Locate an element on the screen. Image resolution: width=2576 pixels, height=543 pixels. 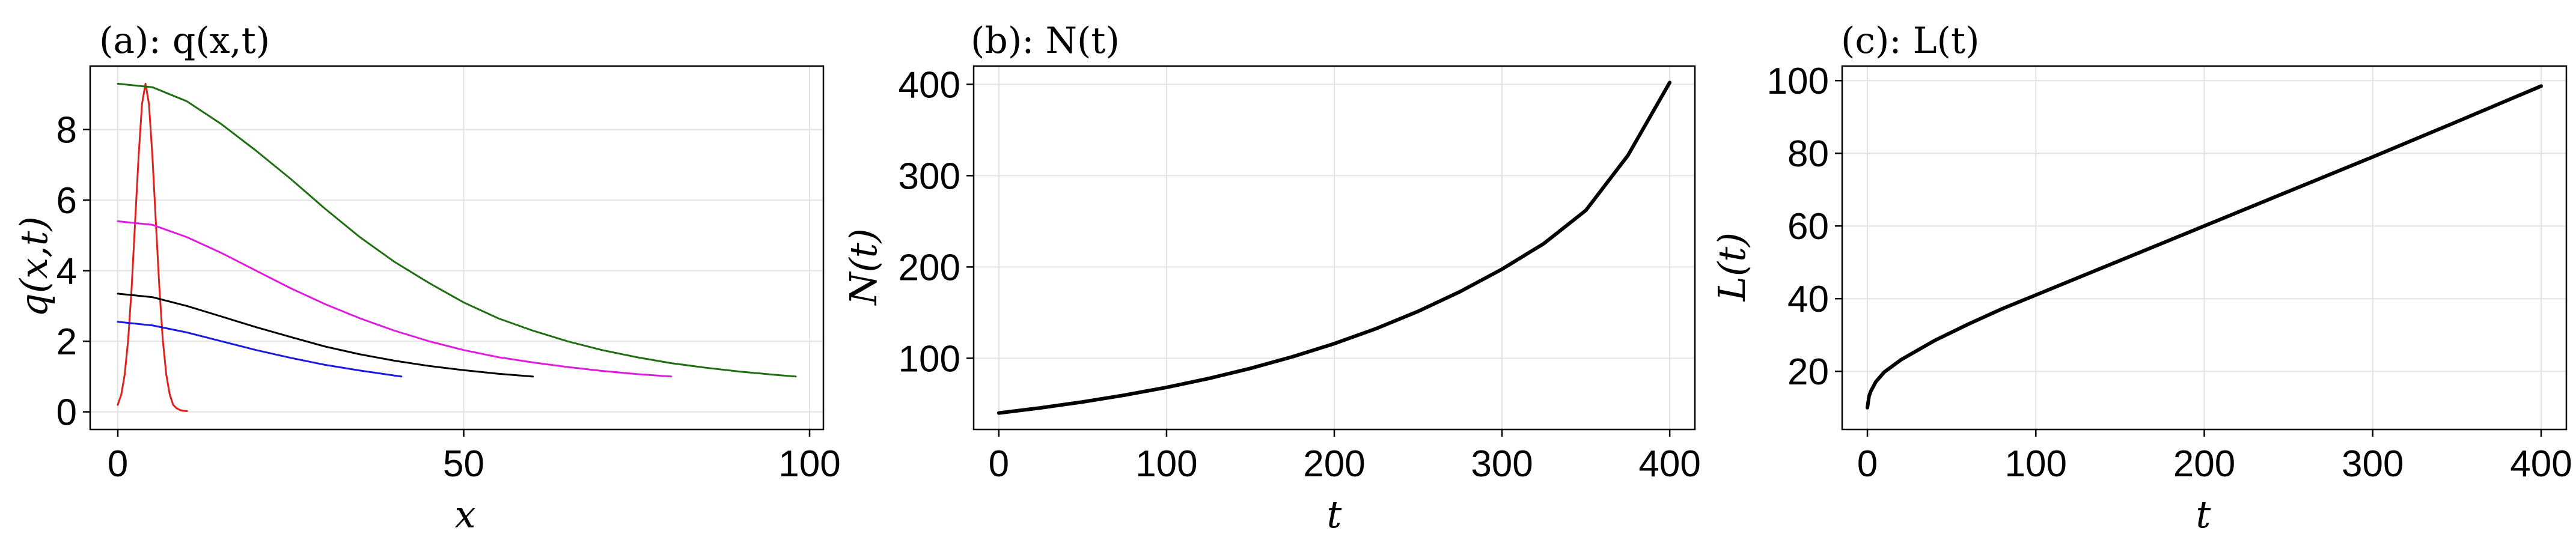
panel-a-y-tick-label: 8 is located at coordinates (66, 130).